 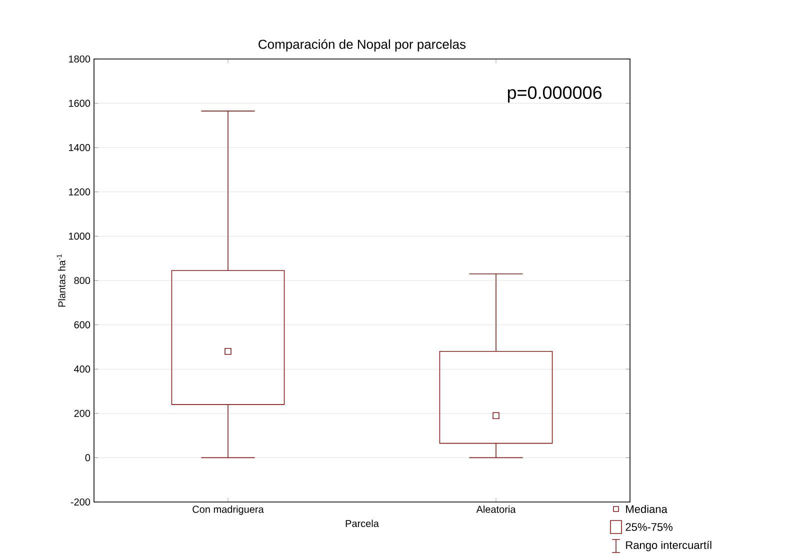 I want to click on x-tick-label: Con madriguera, so click(x=228, y=510).